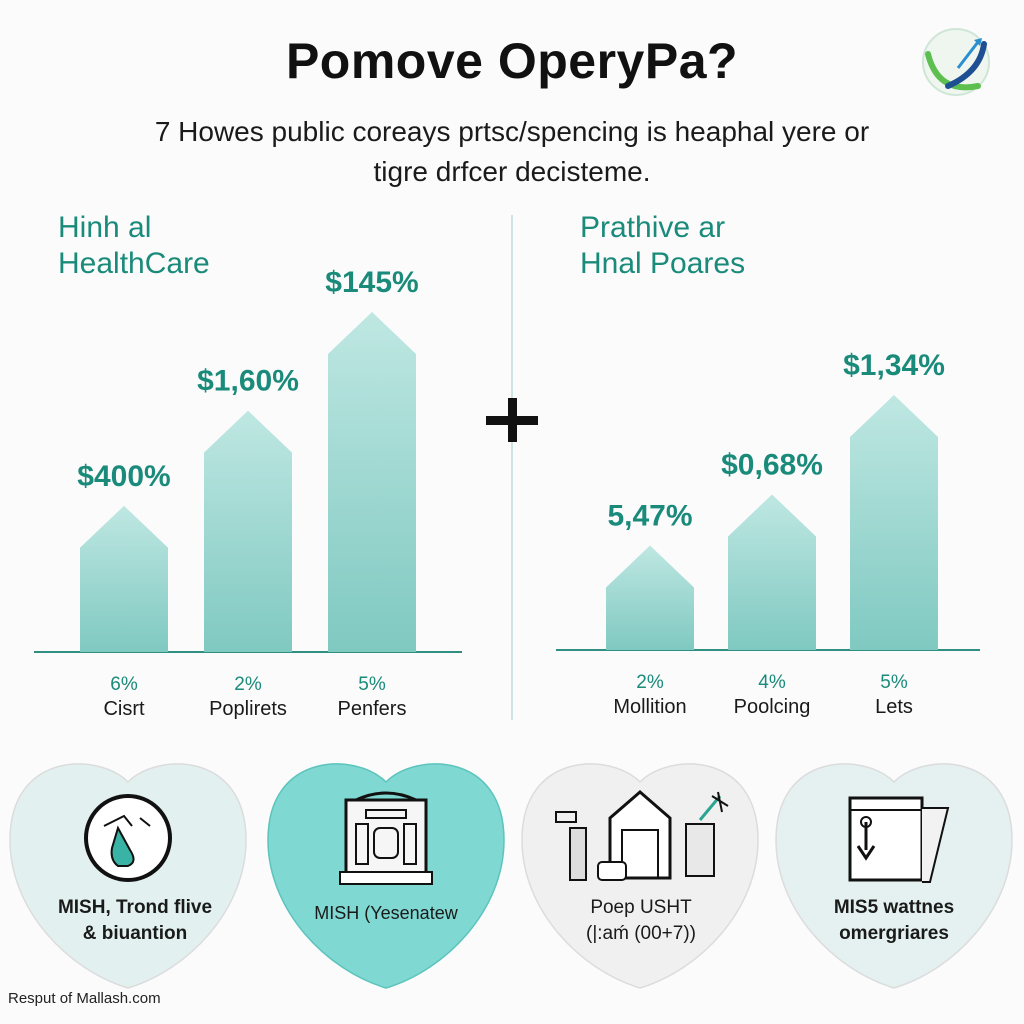 Image resolution: width=1024 pixels, height=1024 pixels. Describe the element at coordinates (642, 835) in the screenshot. I see `house-tools-icon` at that location.